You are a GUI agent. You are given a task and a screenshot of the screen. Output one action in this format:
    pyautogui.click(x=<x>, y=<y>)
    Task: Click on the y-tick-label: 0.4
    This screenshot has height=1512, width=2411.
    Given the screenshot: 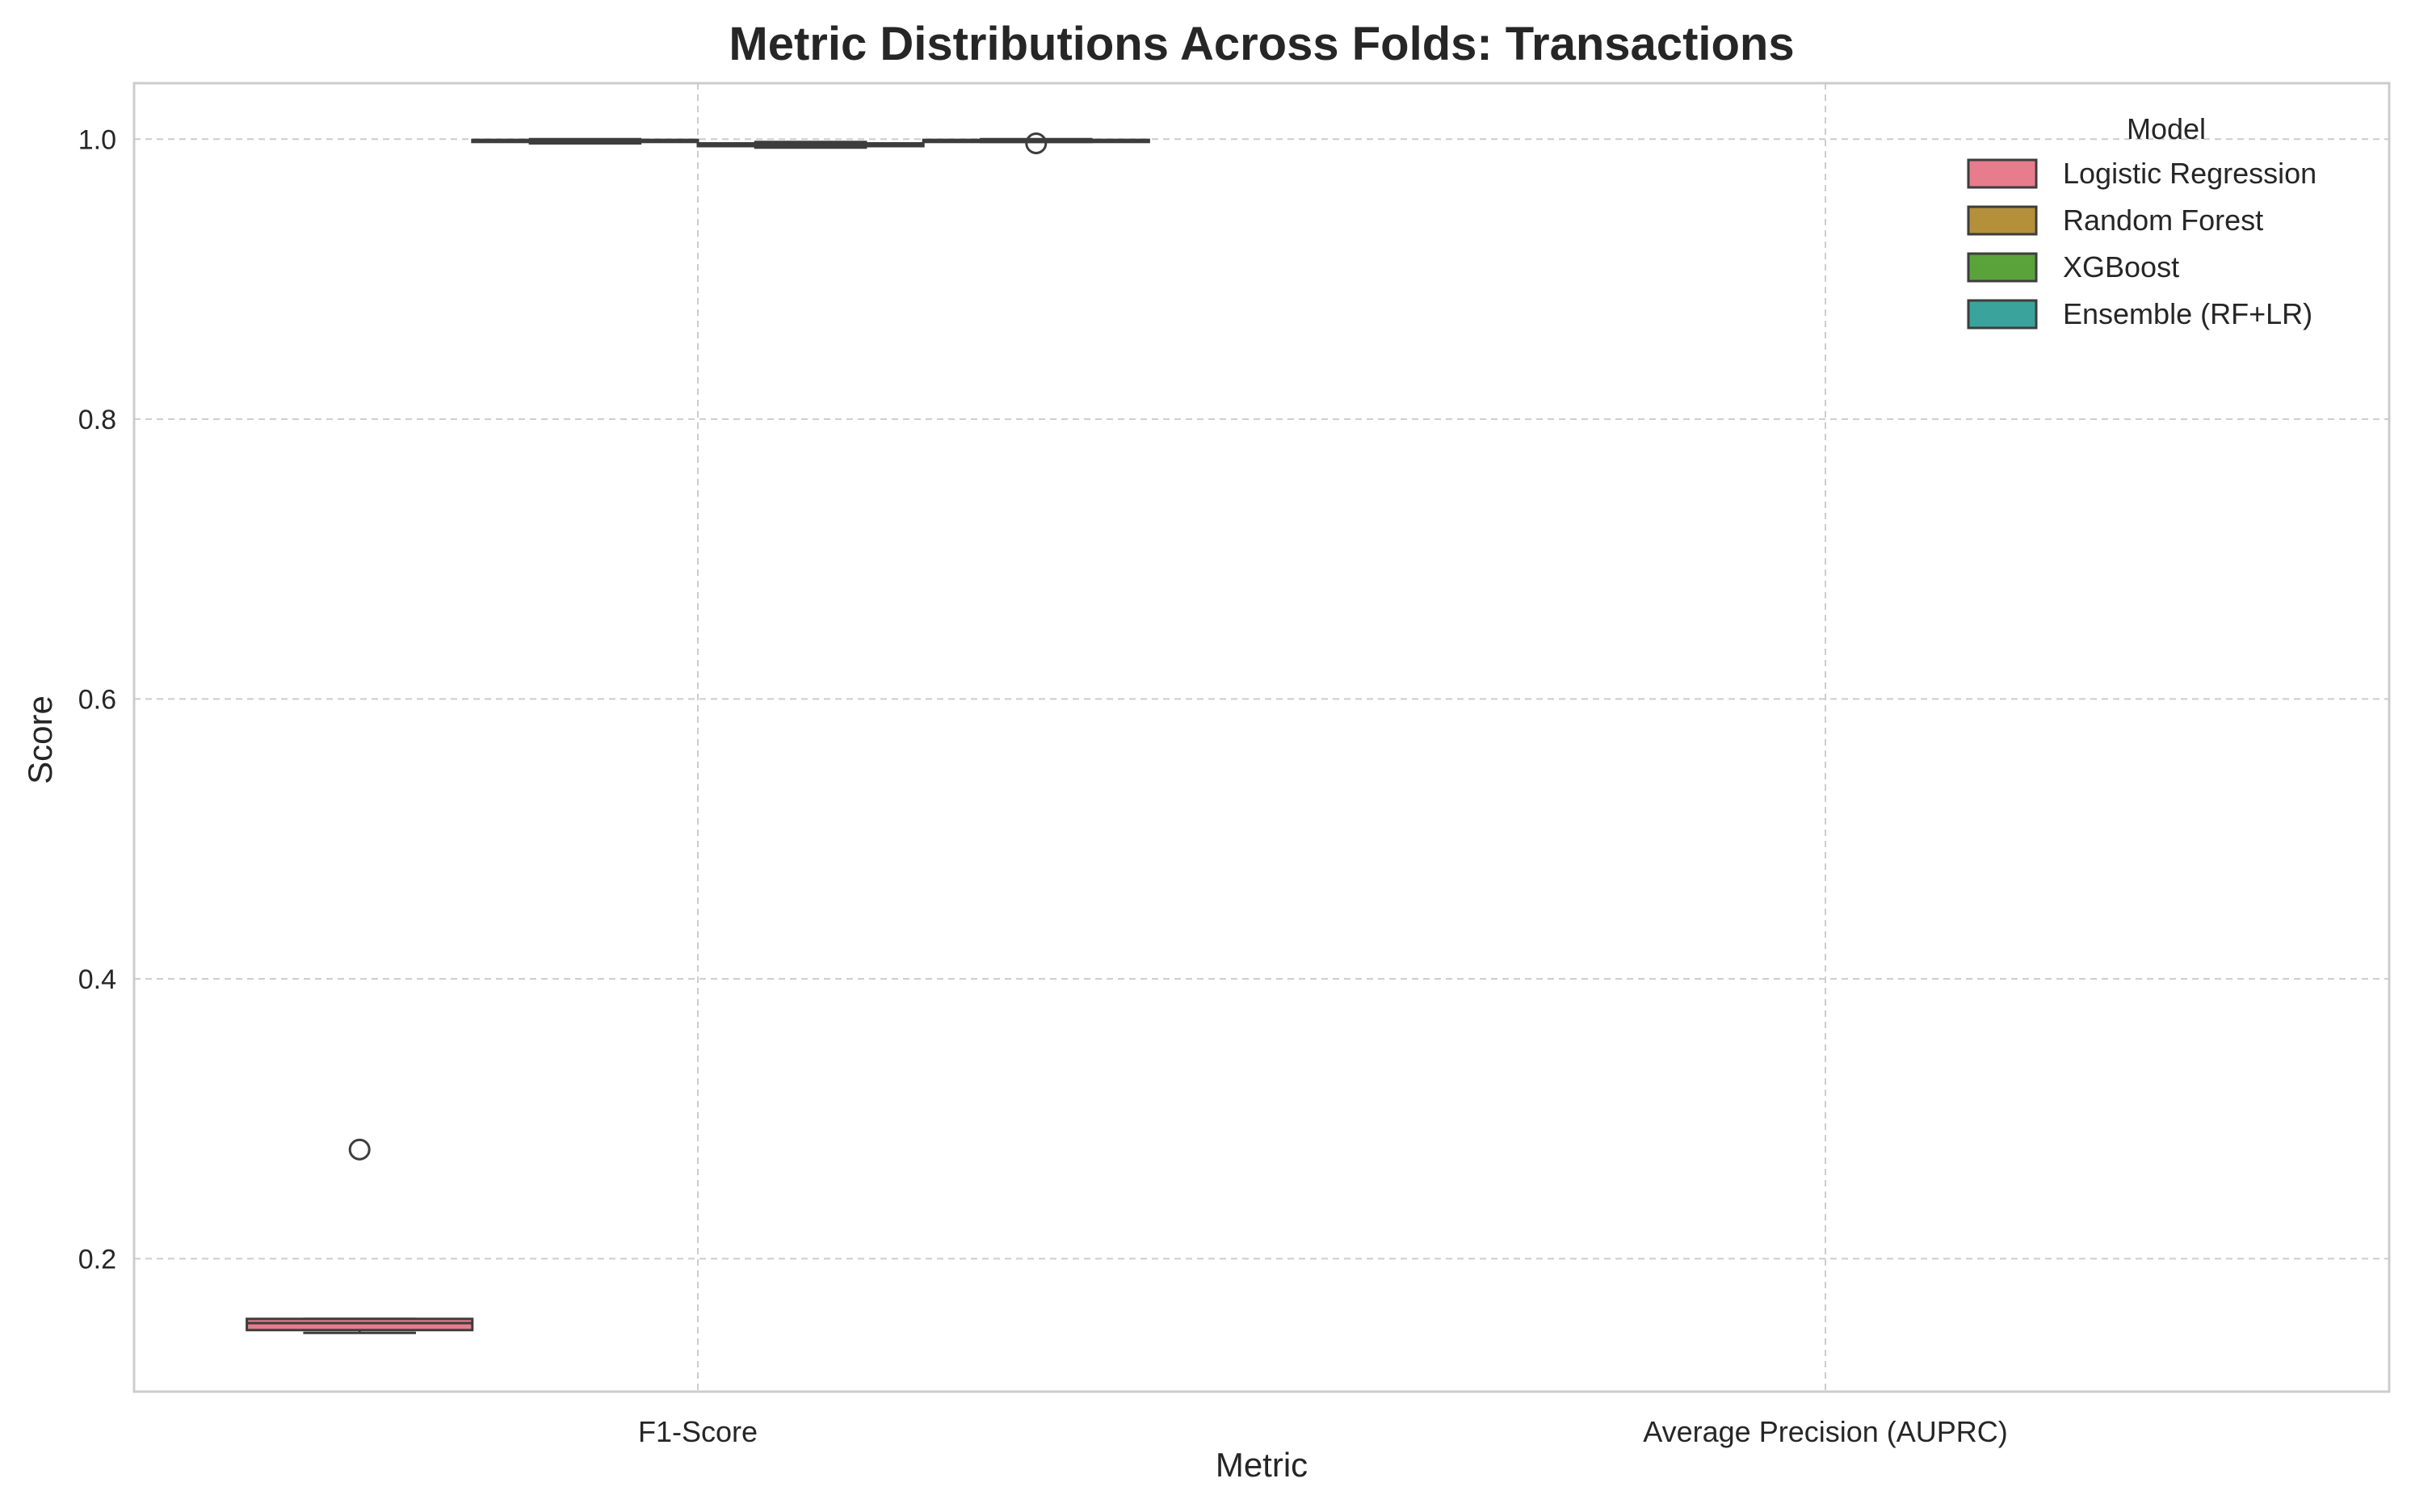 What is the action you would take?
    pyautogui.click(x=97, y=980)
    